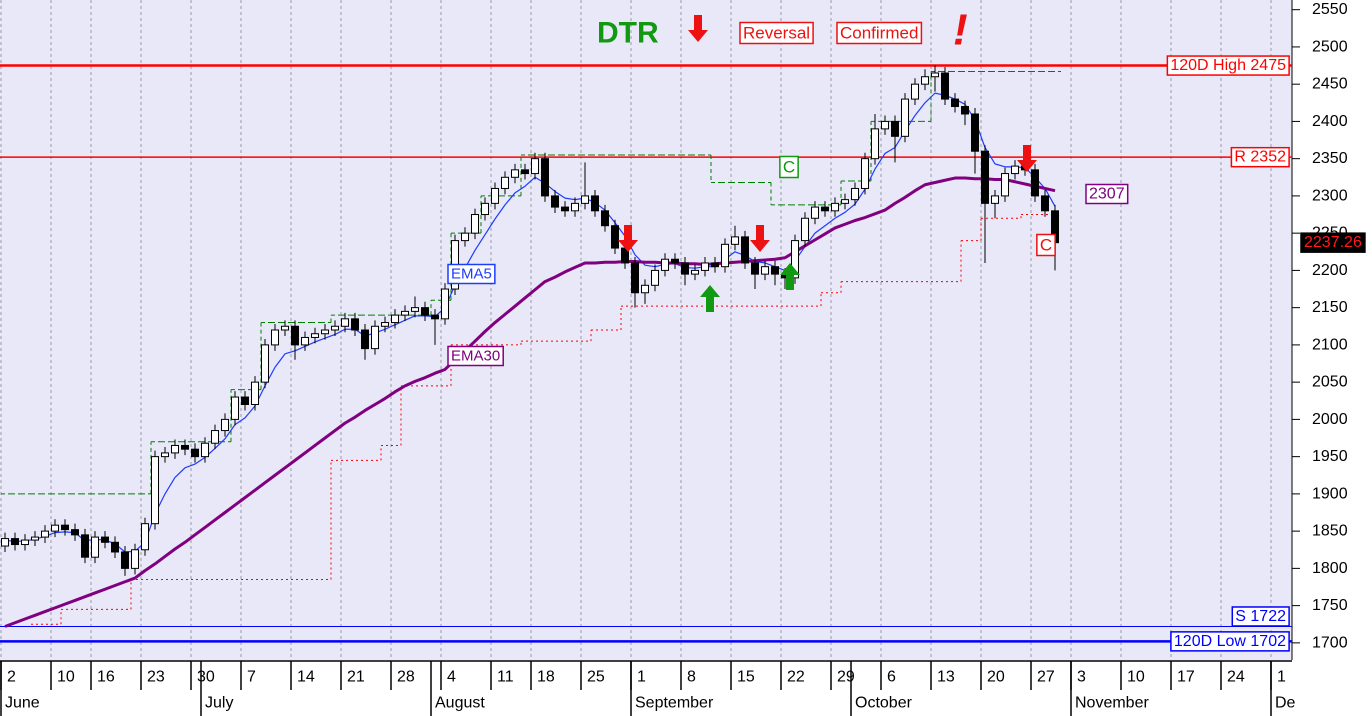 The height and width of the screenshot is (716, 1372). What do you see at coordinates (406, 677) in the screenshot?
I see `x-tick-label: 28` at bounding box center [406, 677].